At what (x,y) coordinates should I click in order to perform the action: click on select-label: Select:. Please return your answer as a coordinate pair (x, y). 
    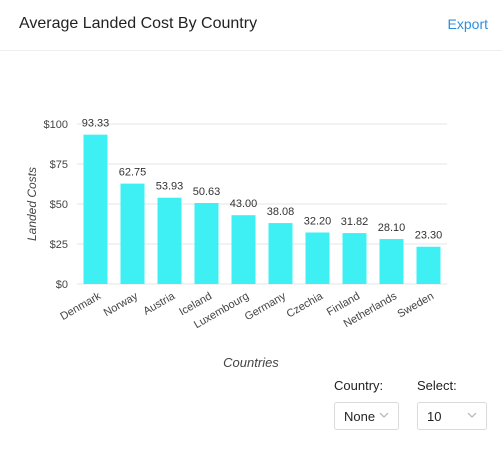
    Looking at the image, I should click on (437, 385).